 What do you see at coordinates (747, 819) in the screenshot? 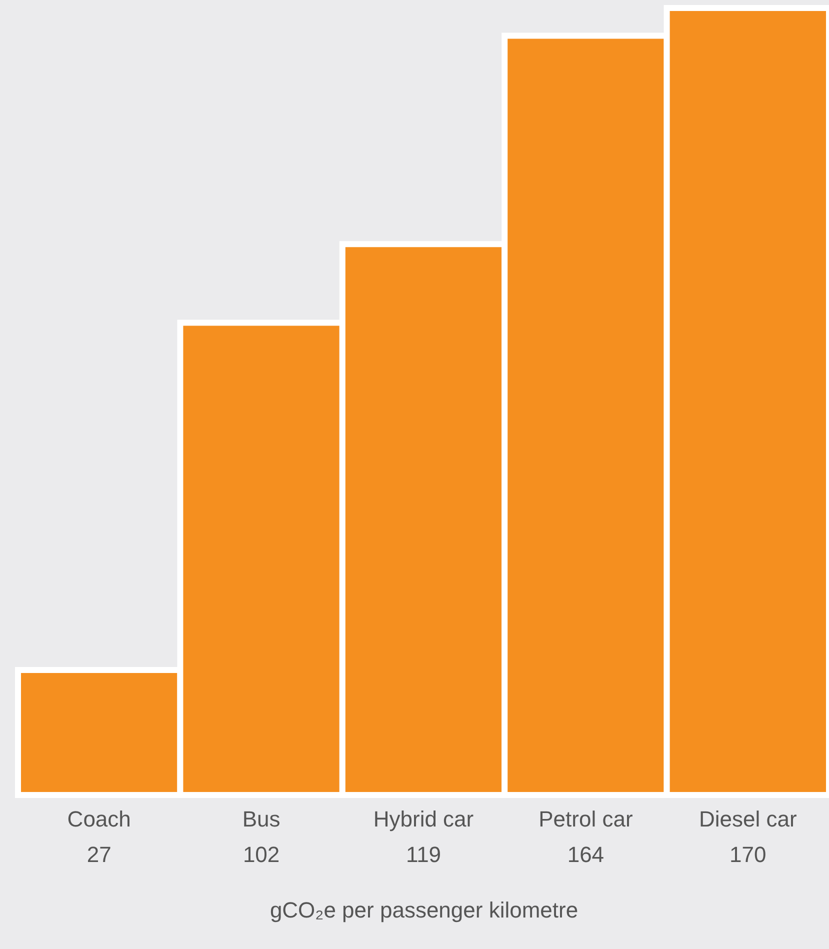
I see `x-tick-label: Diesel car` at bounding box center [747, 819].